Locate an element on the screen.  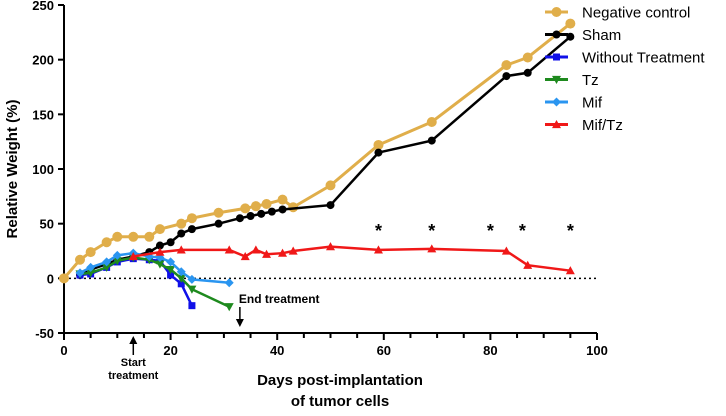
legend-label: Sham is located at coordinates (601, 35).